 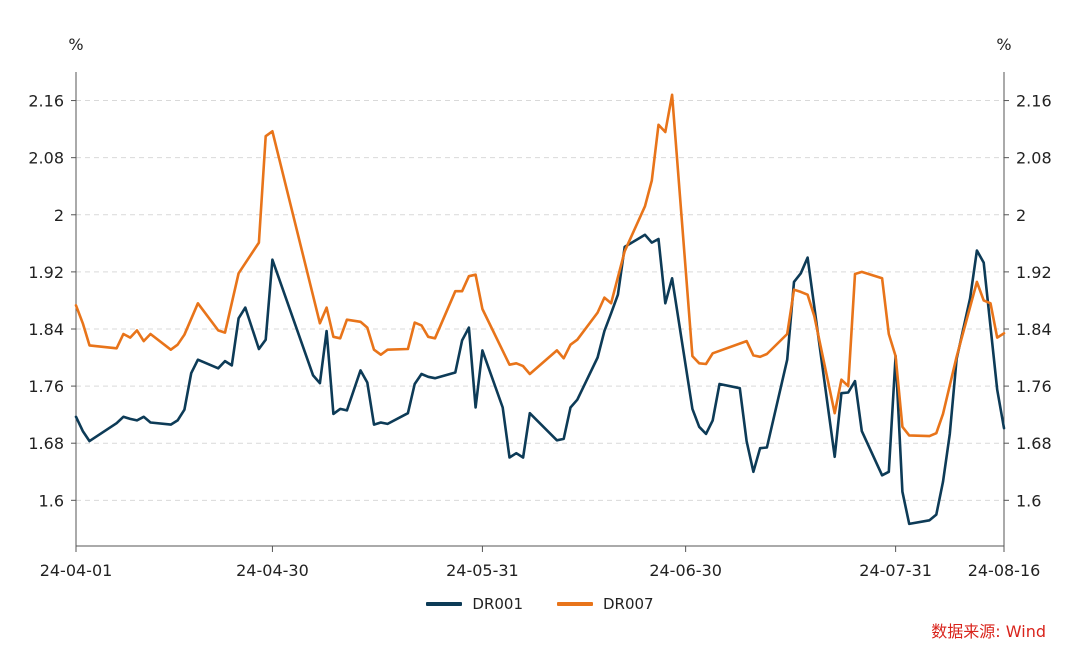 What do you see at coordinates (46, 443) in the screenshot?
I see `y-tick-label-left: 1.68` at bounding box center [46, 443].